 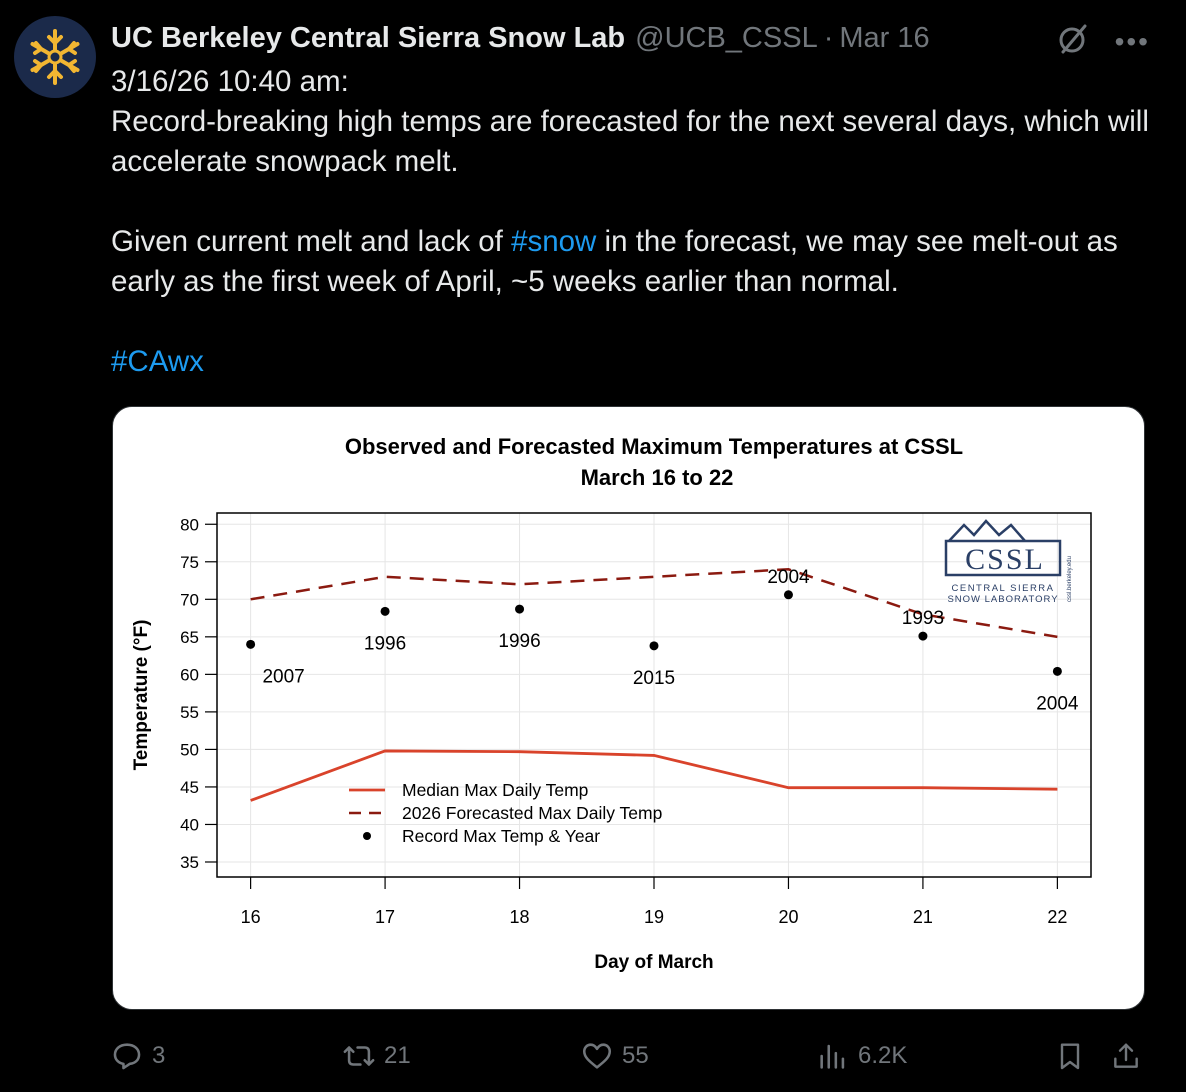 I want to click on like-count: 55, so click(x=635, y=1055).